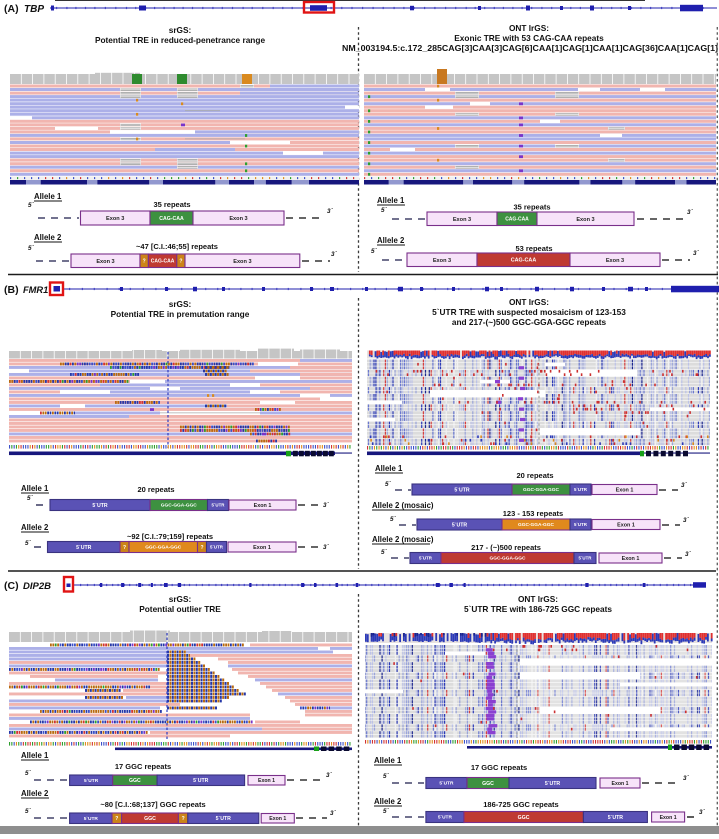 The image size is (719, 839). Describe the element at coordinates (170, 536) in the screenshot. I see `svg-text: ~92 [C.I.:79;159] repeats` at that location.